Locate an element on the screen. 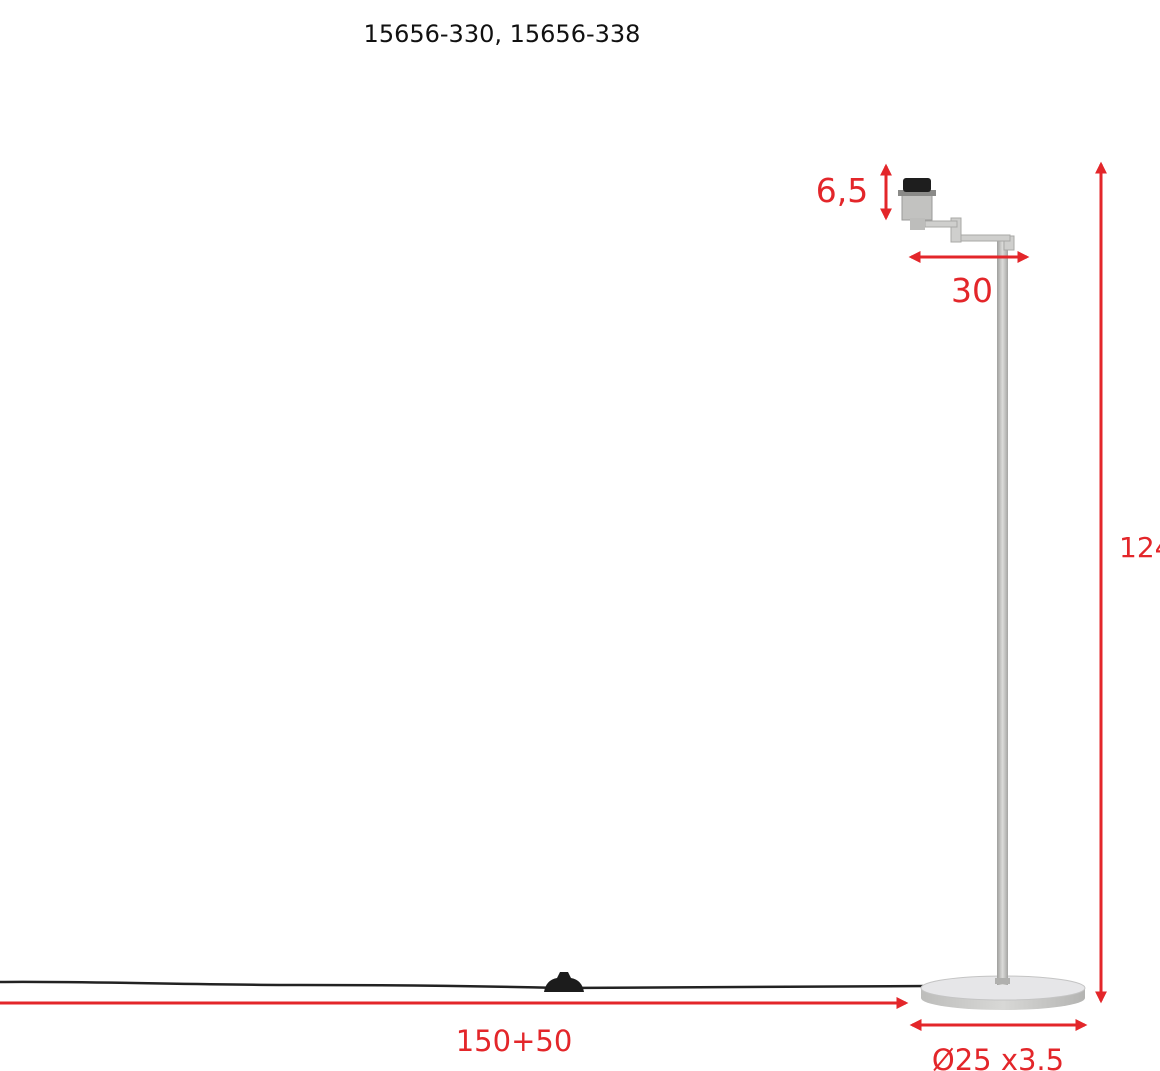  cable-length-label: 150+50 is located at coordinates (514, 1041).